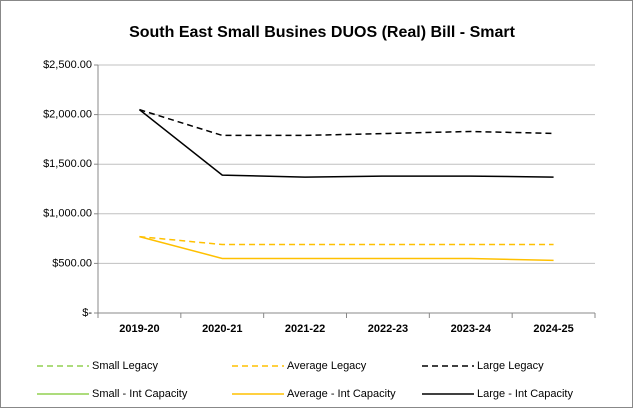 The width and height of the screenshot is (634, 409). What do you see at coordinates (125, 366) in the screenshot?
I see `legend-label: Small Legacy` at bounding box center [125, 366].